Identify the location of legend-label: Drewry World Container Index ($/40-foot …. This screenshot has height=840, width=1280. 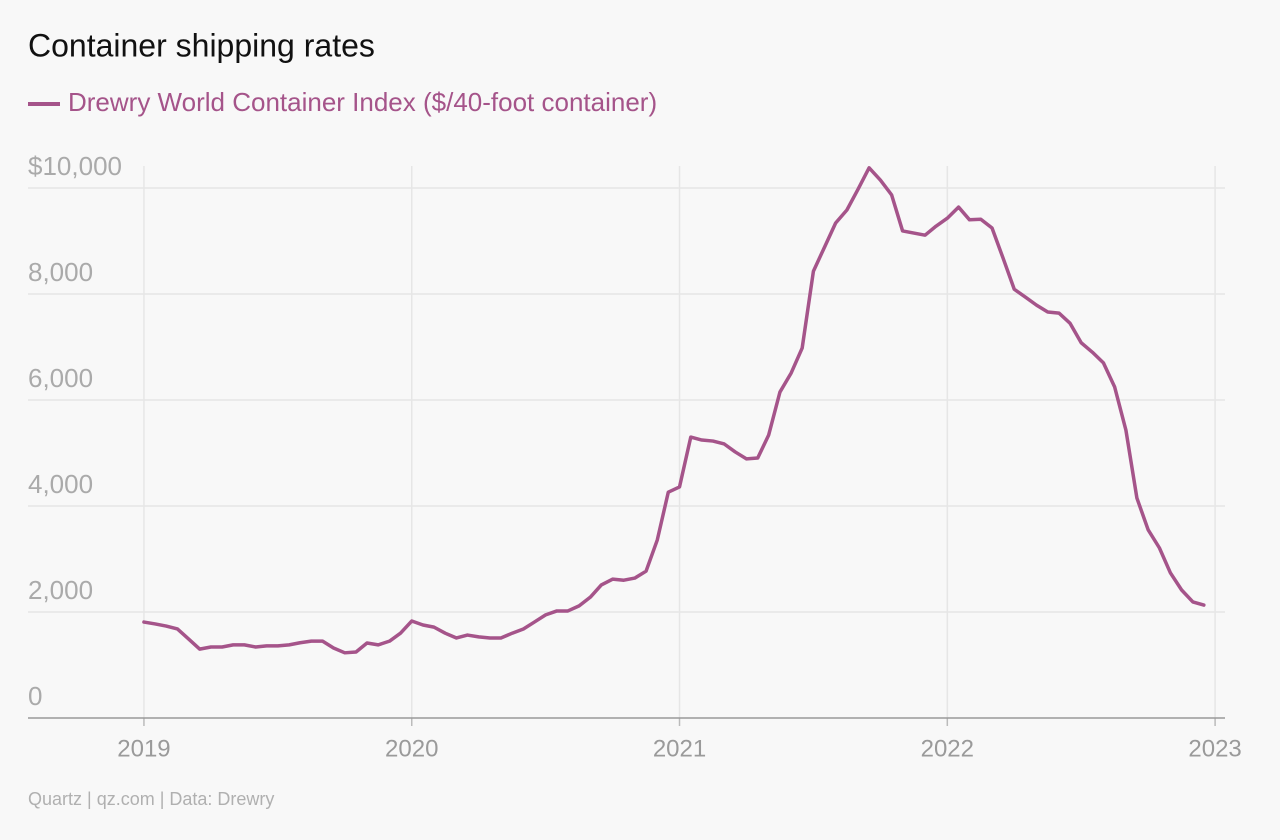
(362, 102).